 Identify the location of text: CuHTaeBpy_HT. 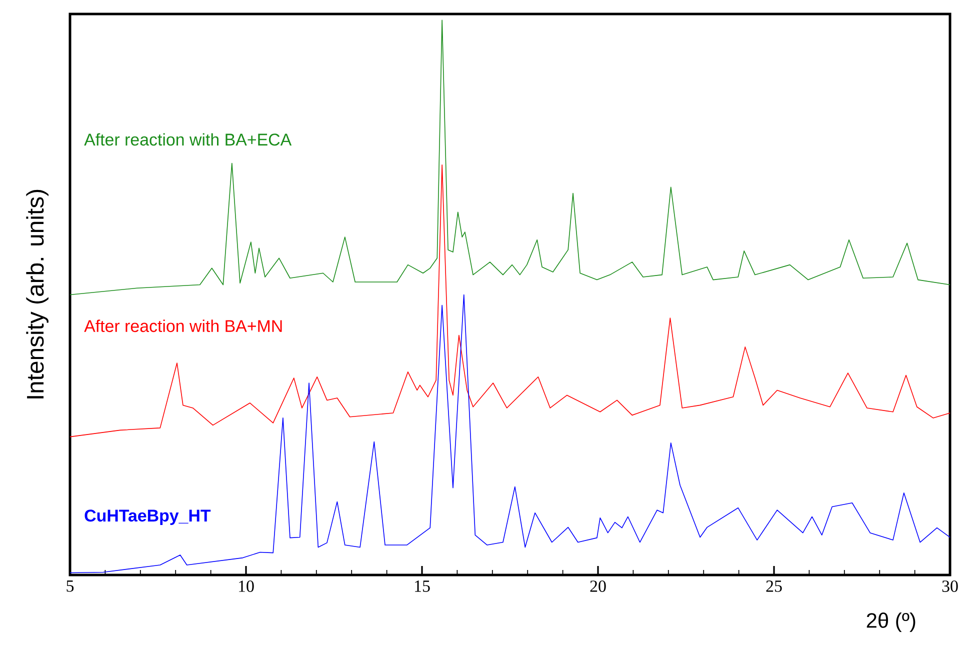
(147, 517).